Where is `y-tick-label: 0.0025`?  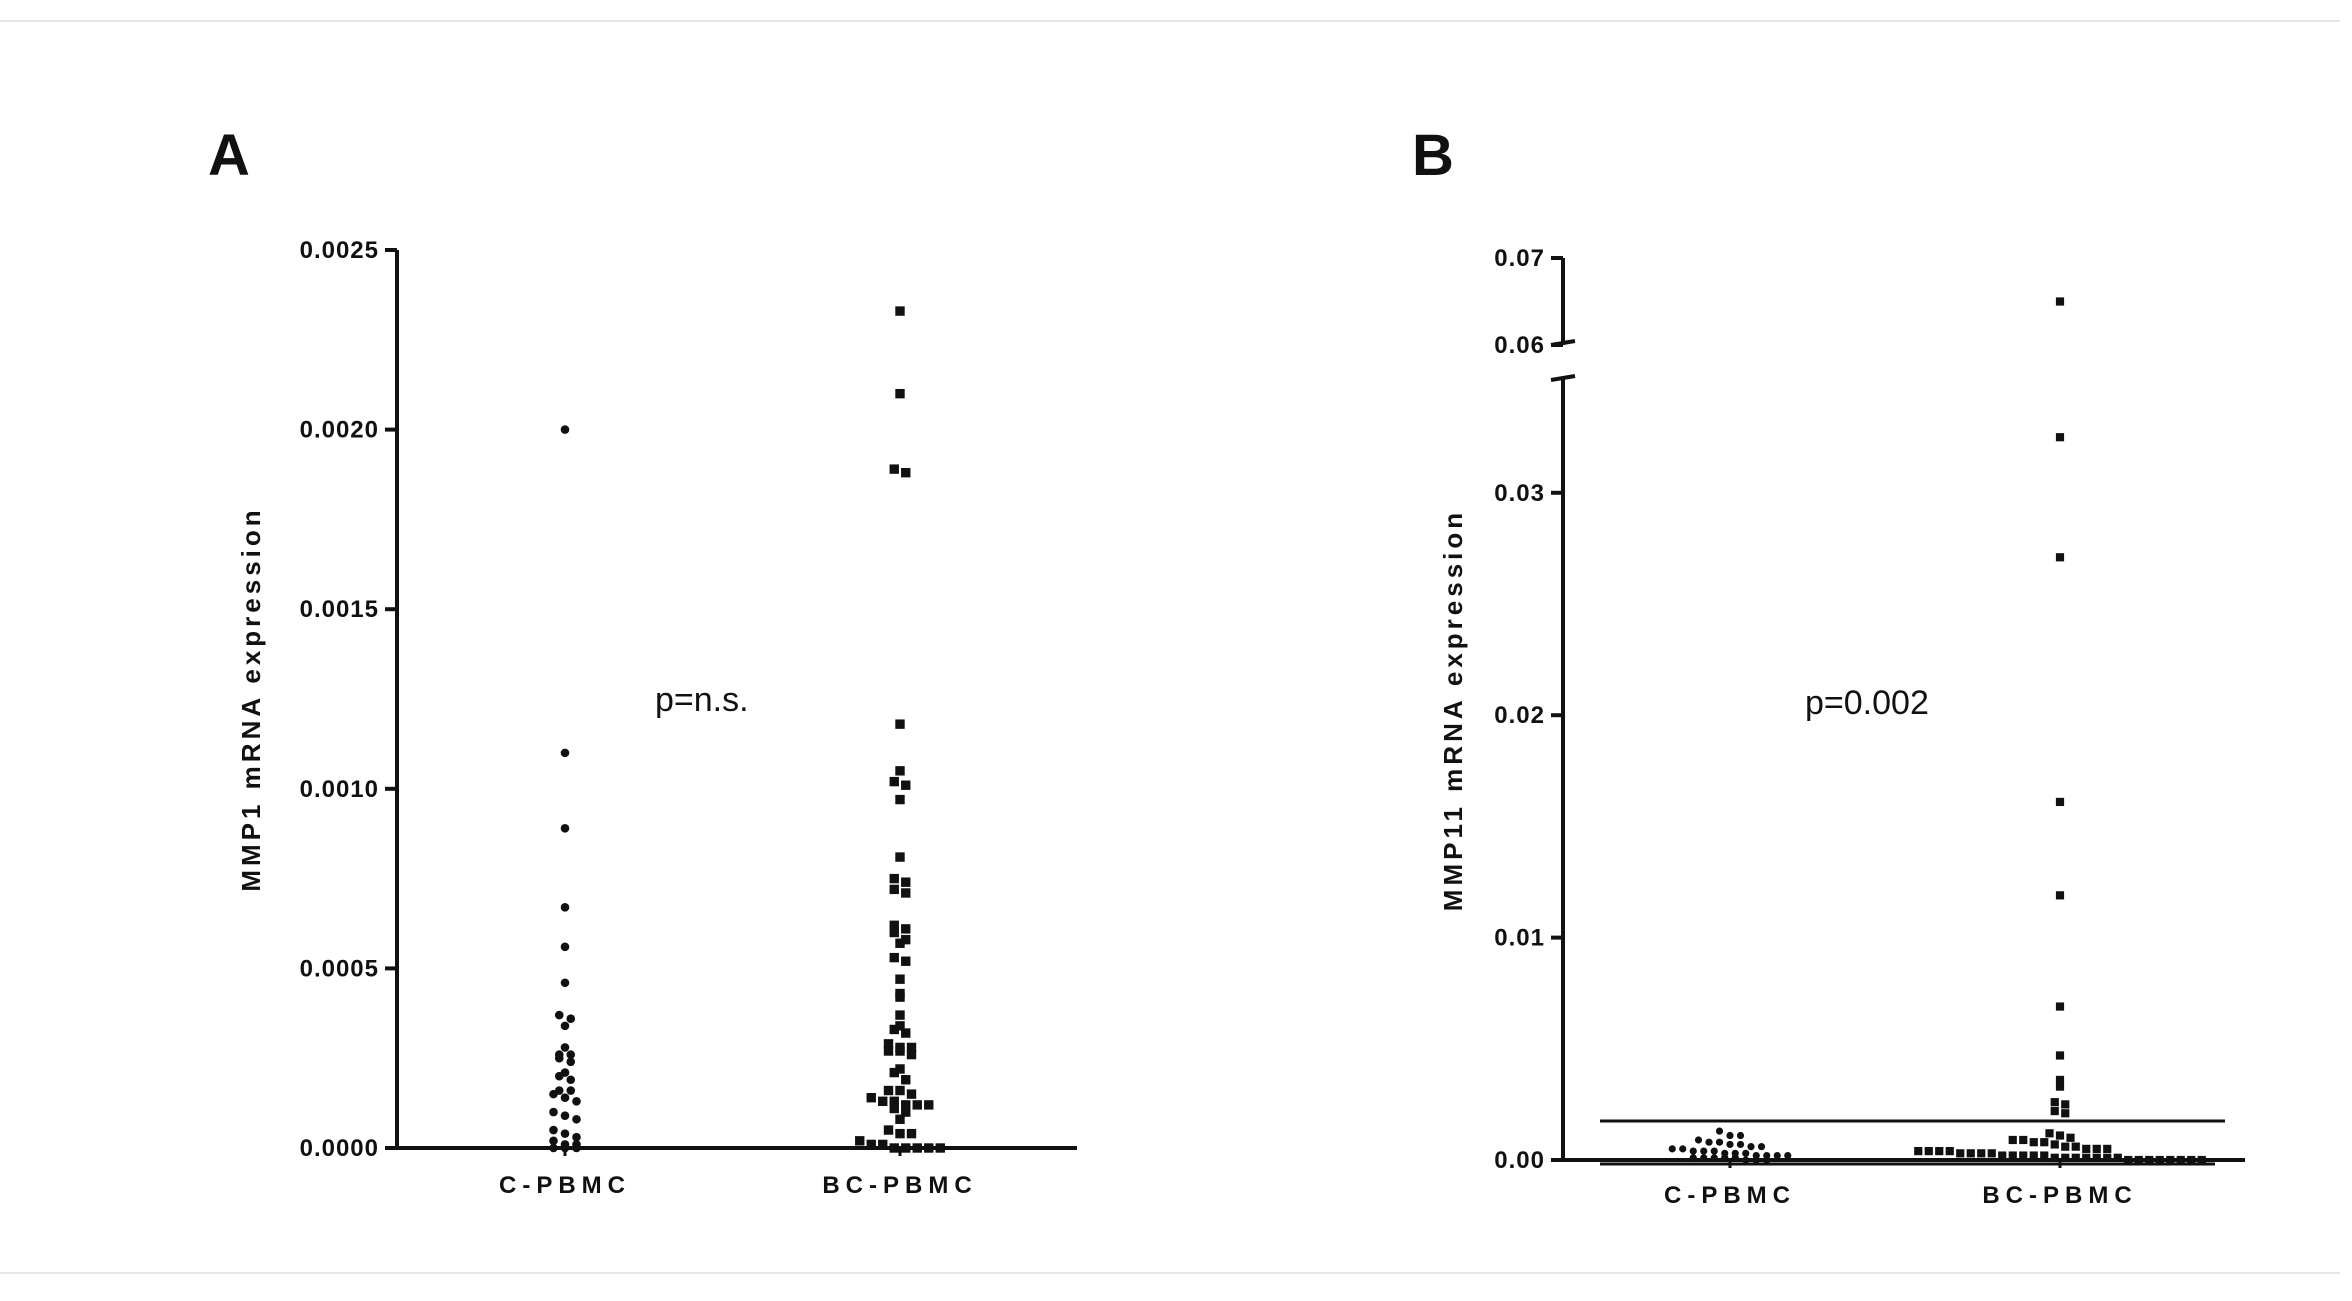 y-tick-label: 0.0025 is located at coordinates (339, 250).